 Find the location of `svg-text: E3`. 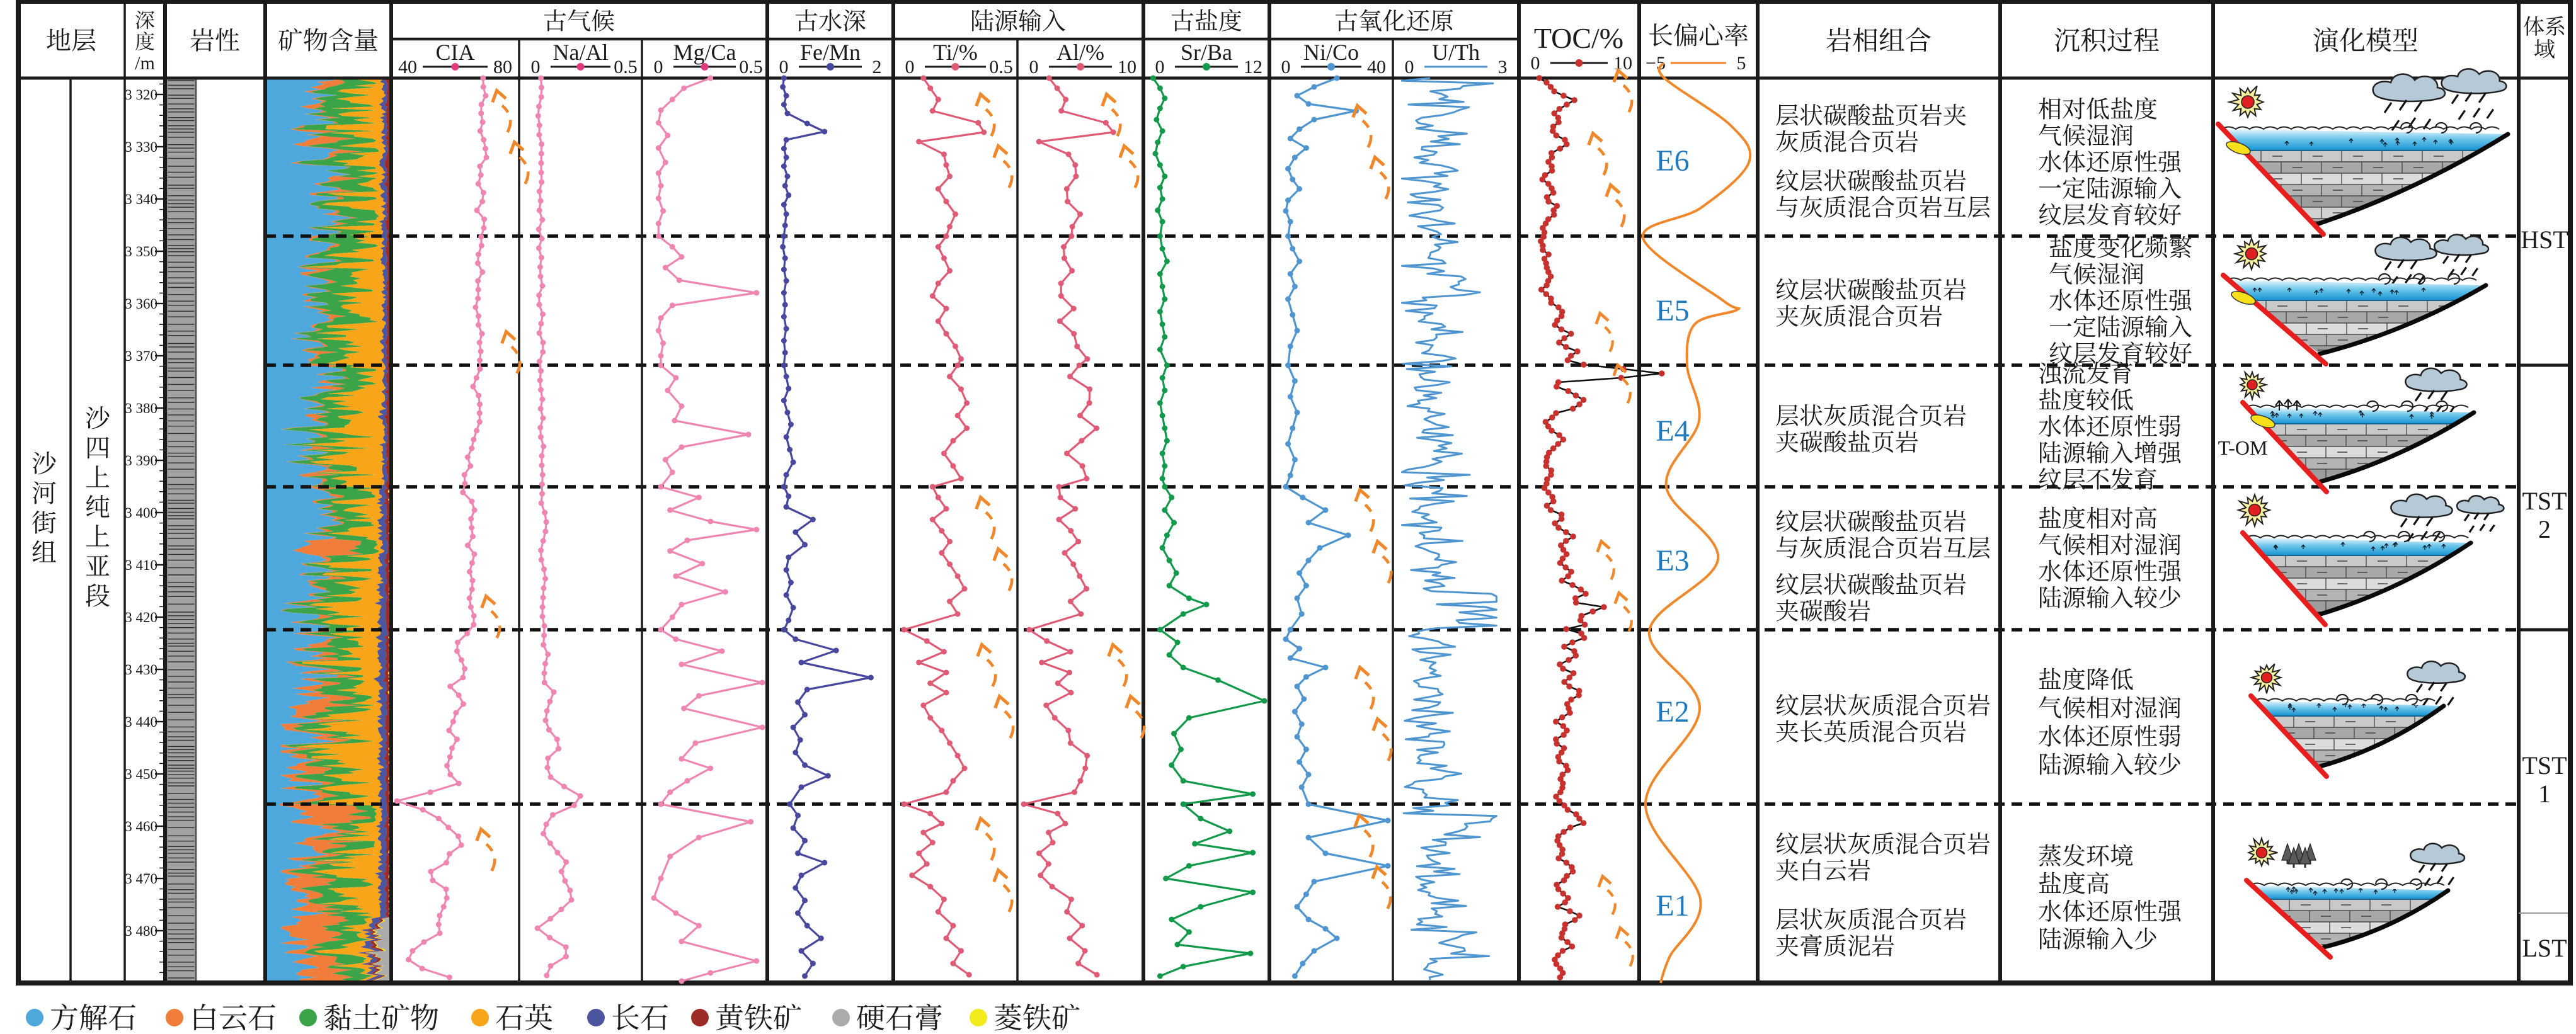

svg-text: E3 is located at coordinates (1673, 560).